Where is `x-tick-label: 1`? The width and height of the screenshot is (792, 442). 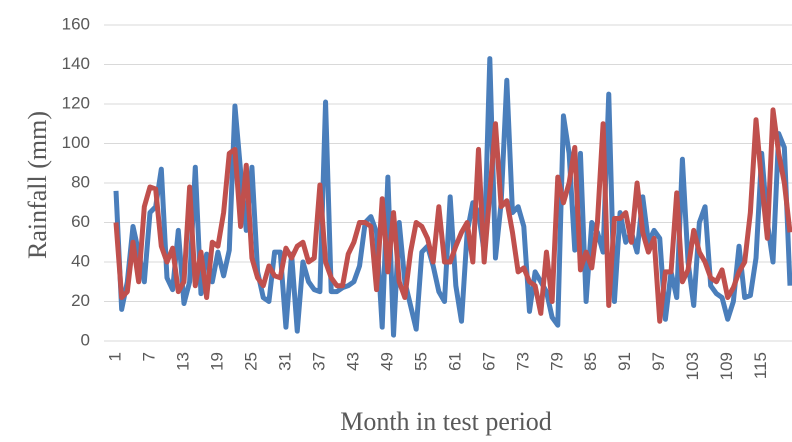
x-tick-label: 1 is located at coordinates (114, 356).